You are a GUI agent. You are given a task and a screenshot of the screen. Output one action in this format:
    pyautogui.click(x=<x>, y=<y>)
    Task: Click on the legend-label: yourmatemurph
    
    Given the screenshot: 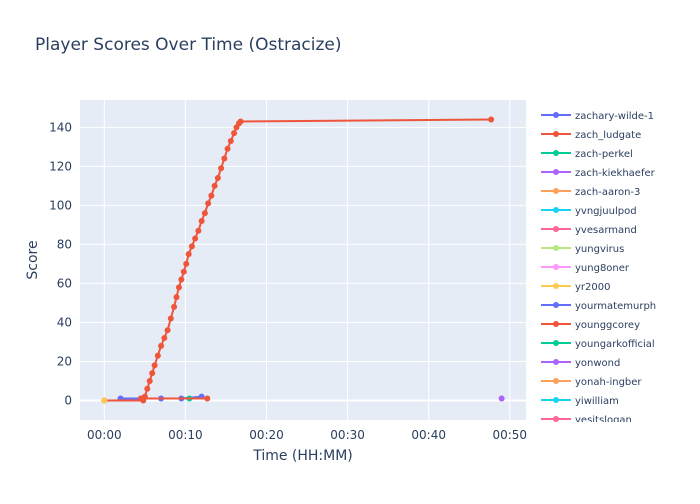 What is the action you would take?
    pyautogui.click(x=615, y=306)
    